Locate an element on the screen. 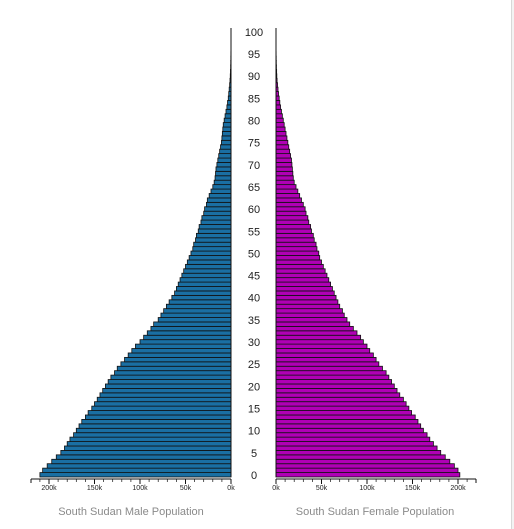 This screenshot has height=529, width=514. female-tick-label: 200k is located at coordinates (458, 488).